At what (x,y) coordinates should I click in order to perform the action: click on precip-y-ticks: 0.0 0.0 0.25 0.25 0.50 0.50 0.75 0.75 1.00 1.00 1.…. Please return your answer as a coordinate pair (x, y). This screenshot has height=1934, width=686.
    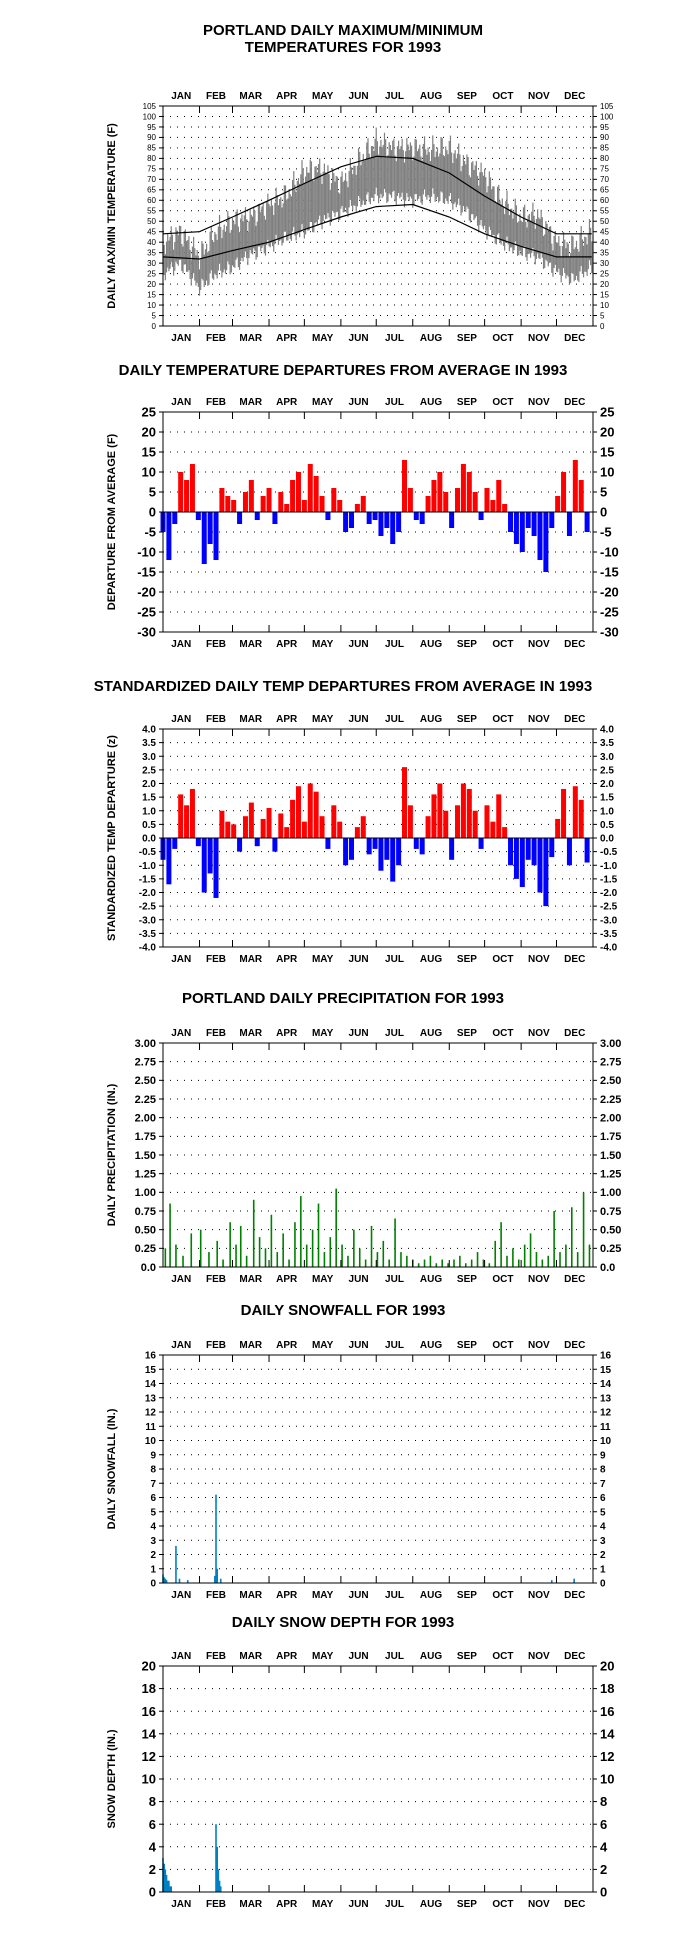
    Looking at the image, I should click on (378, 1156).